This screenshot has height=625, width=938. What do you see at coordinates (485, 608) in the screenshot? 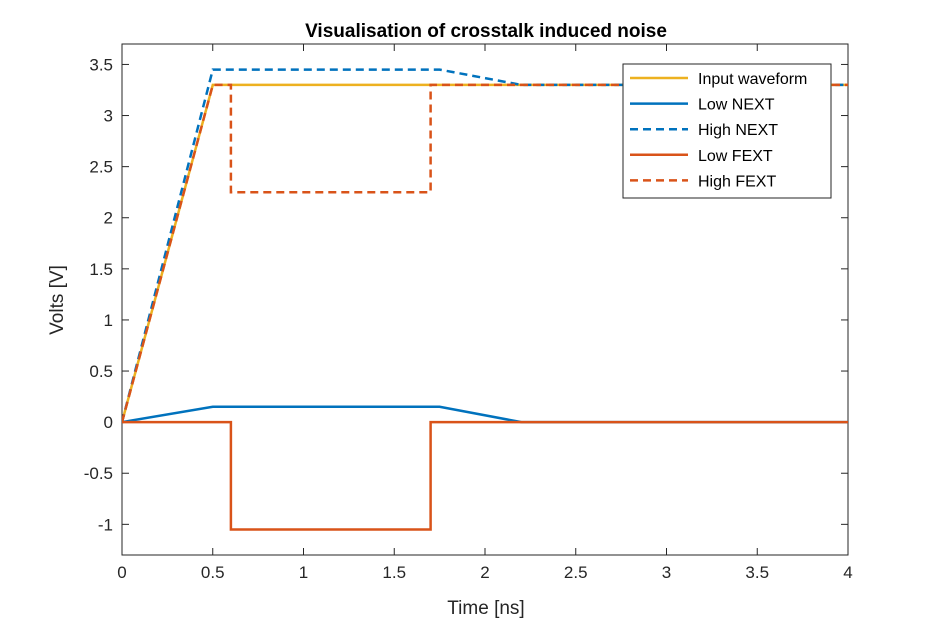
I see `x-axis-title: Time [ns]` at bounding box center [485, 608].